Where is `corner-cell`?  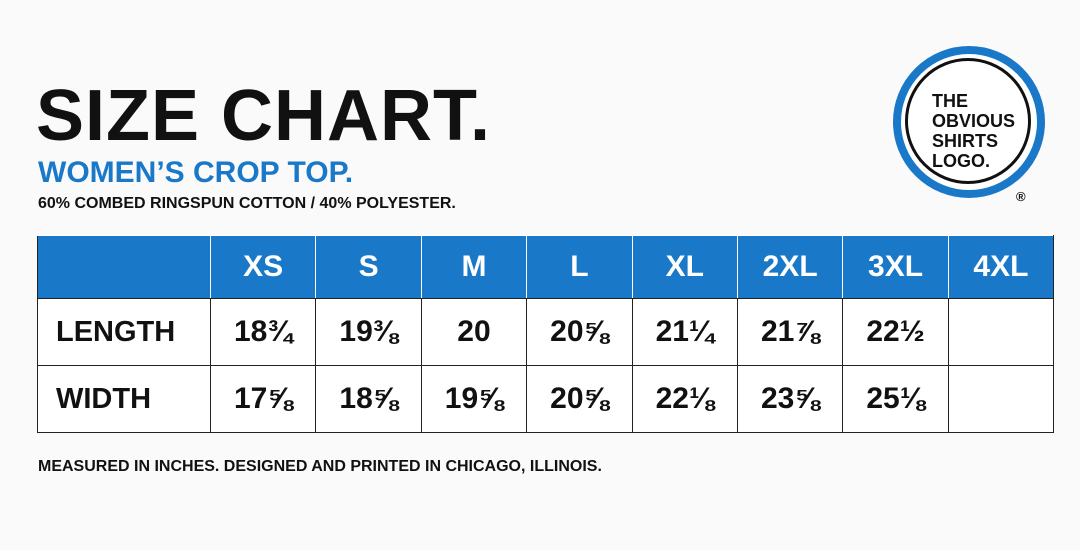
corner-cell is located at coordinates (124, 267).